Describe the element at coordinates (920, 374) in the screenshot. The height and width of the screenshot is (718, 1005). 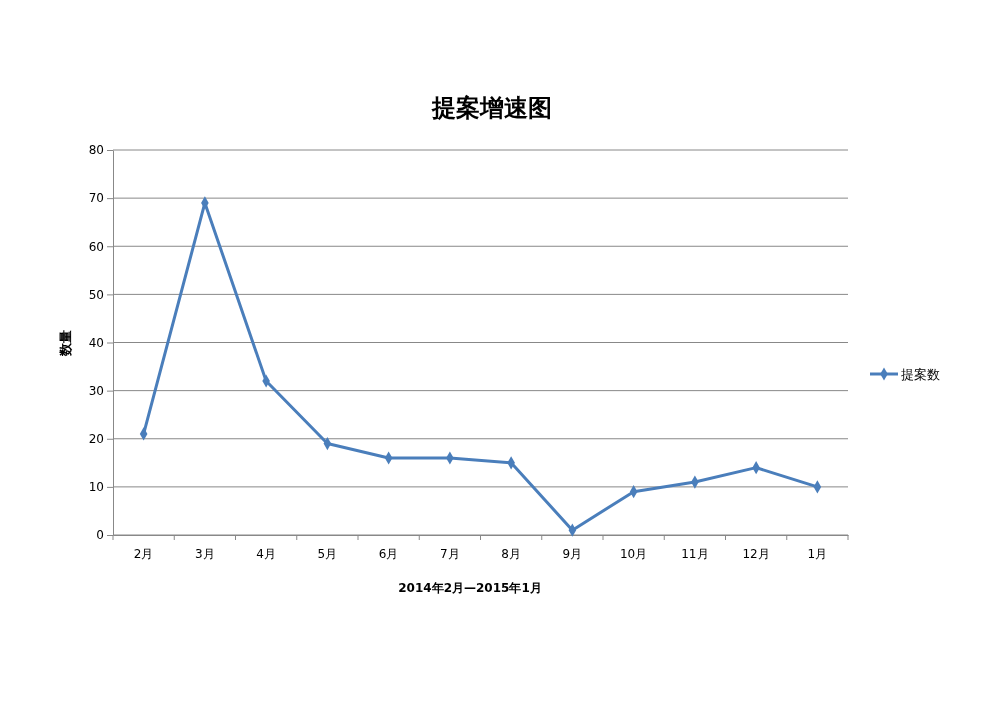
I see `legend-label: 提案数` at that location.